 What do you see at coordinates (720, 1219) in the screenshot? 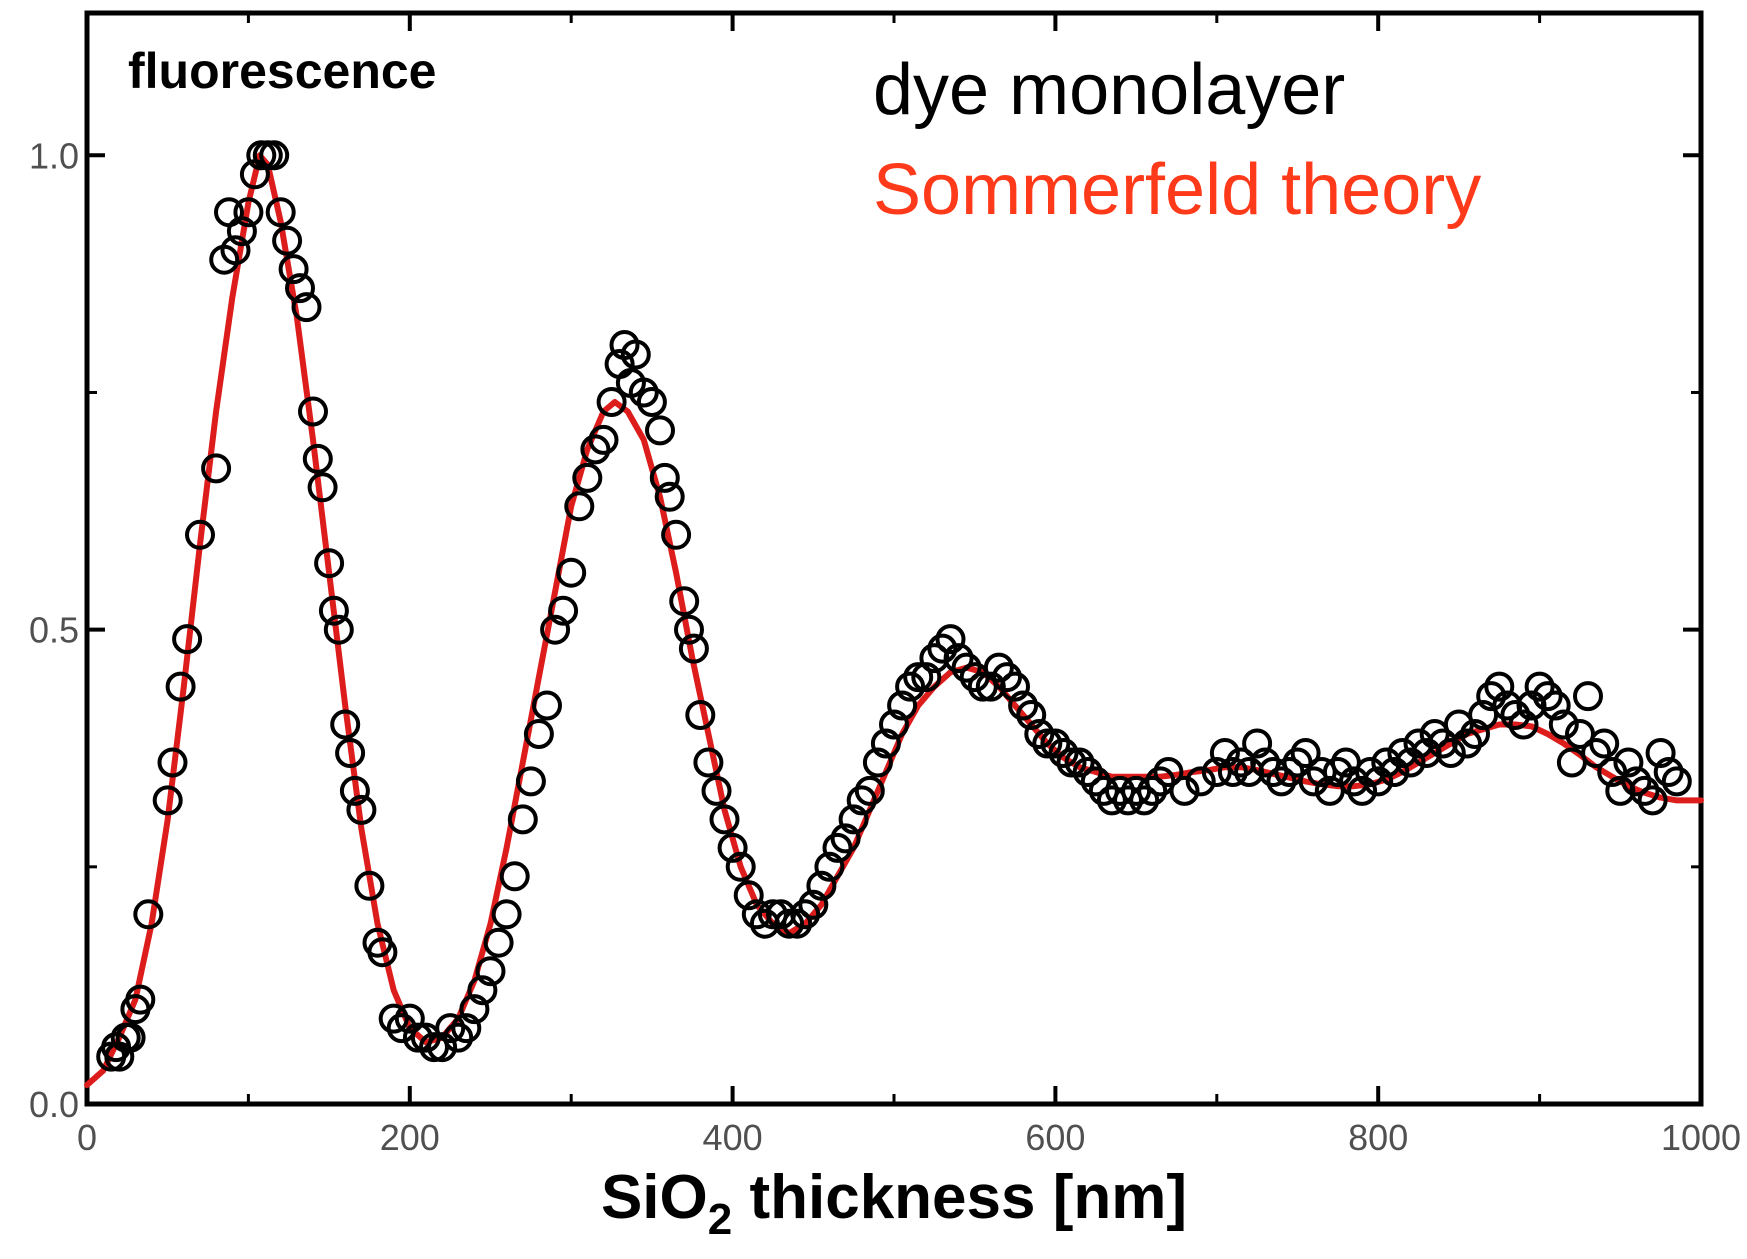
I see `x-axis-label-sub: 2` at bounding box center [720, 1219].